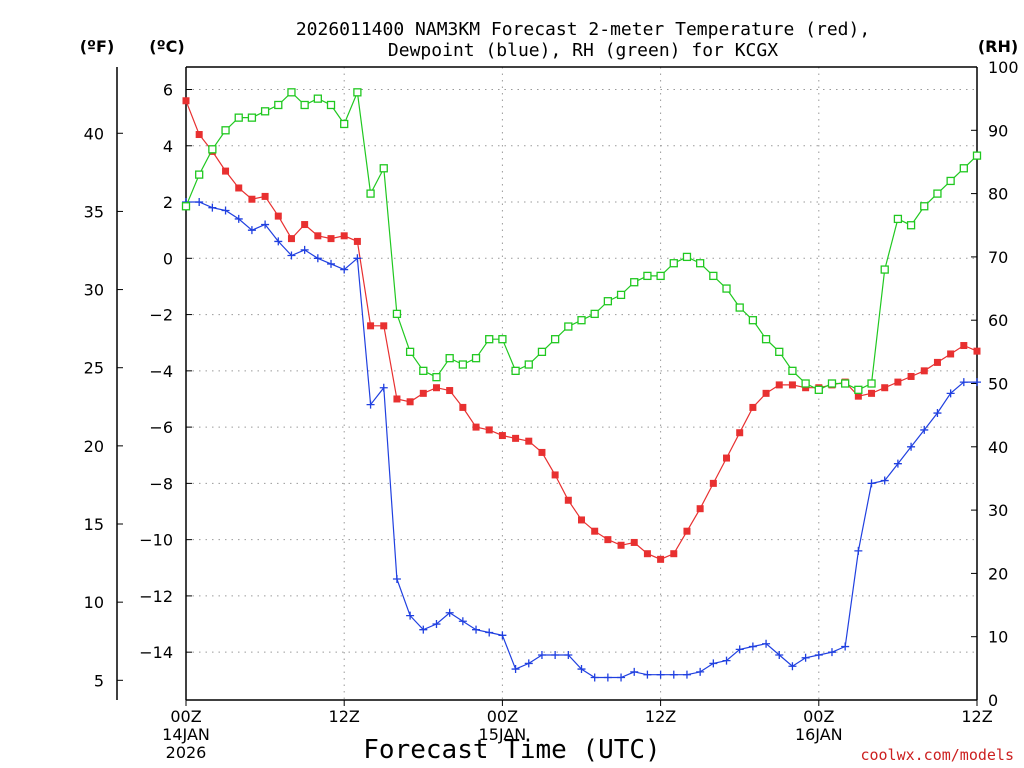 The height and width of the screenshot is (768, 1024). Describe the element at coordinates (998, 46) in the screenshot. I see `rh-unit-label: (RH)` at that location.